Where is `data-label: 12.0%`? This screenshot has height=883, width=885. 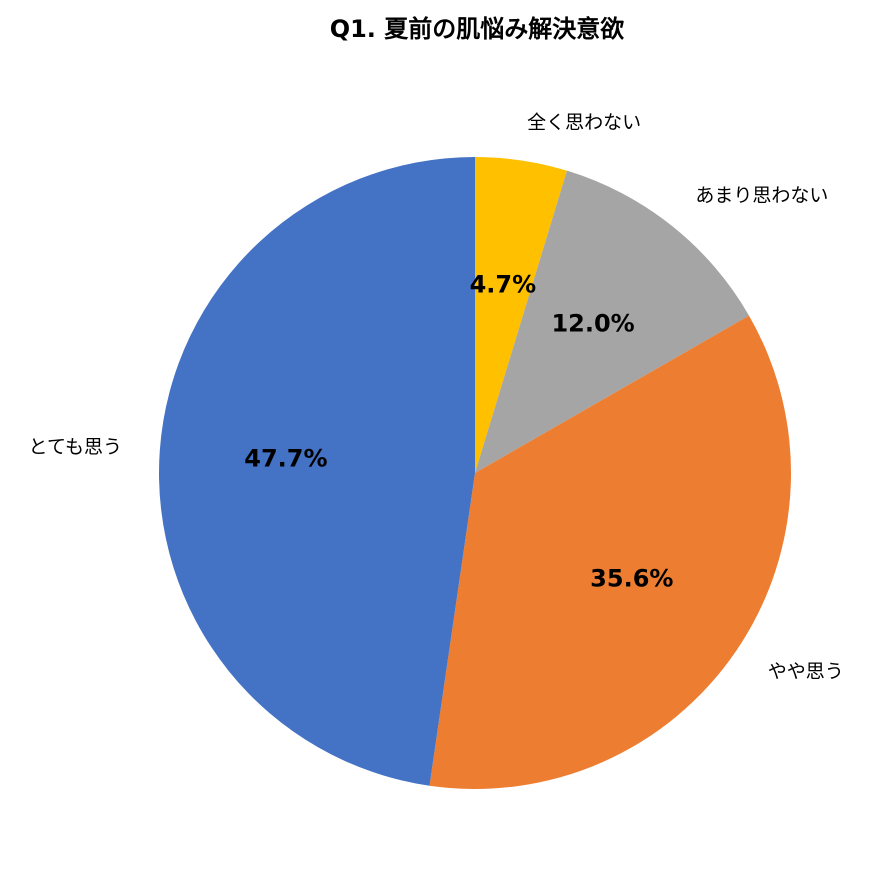
data-label: 12.0% is located at coordinates (592, 324).